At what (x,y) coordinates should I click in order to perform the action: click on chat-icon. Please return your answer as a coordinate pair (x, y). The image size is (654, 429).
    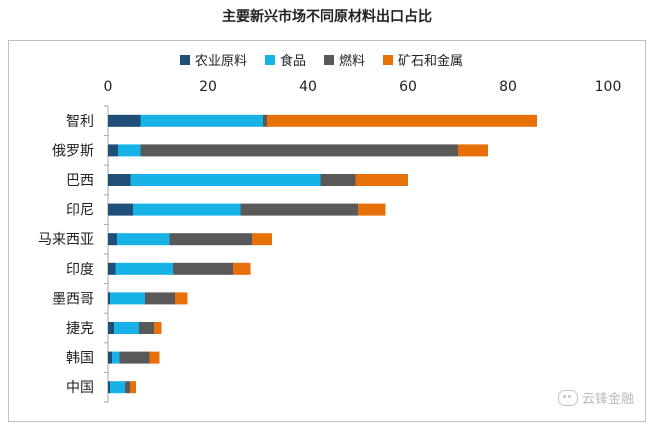
    Looking at the image, I should click on (567, 397).